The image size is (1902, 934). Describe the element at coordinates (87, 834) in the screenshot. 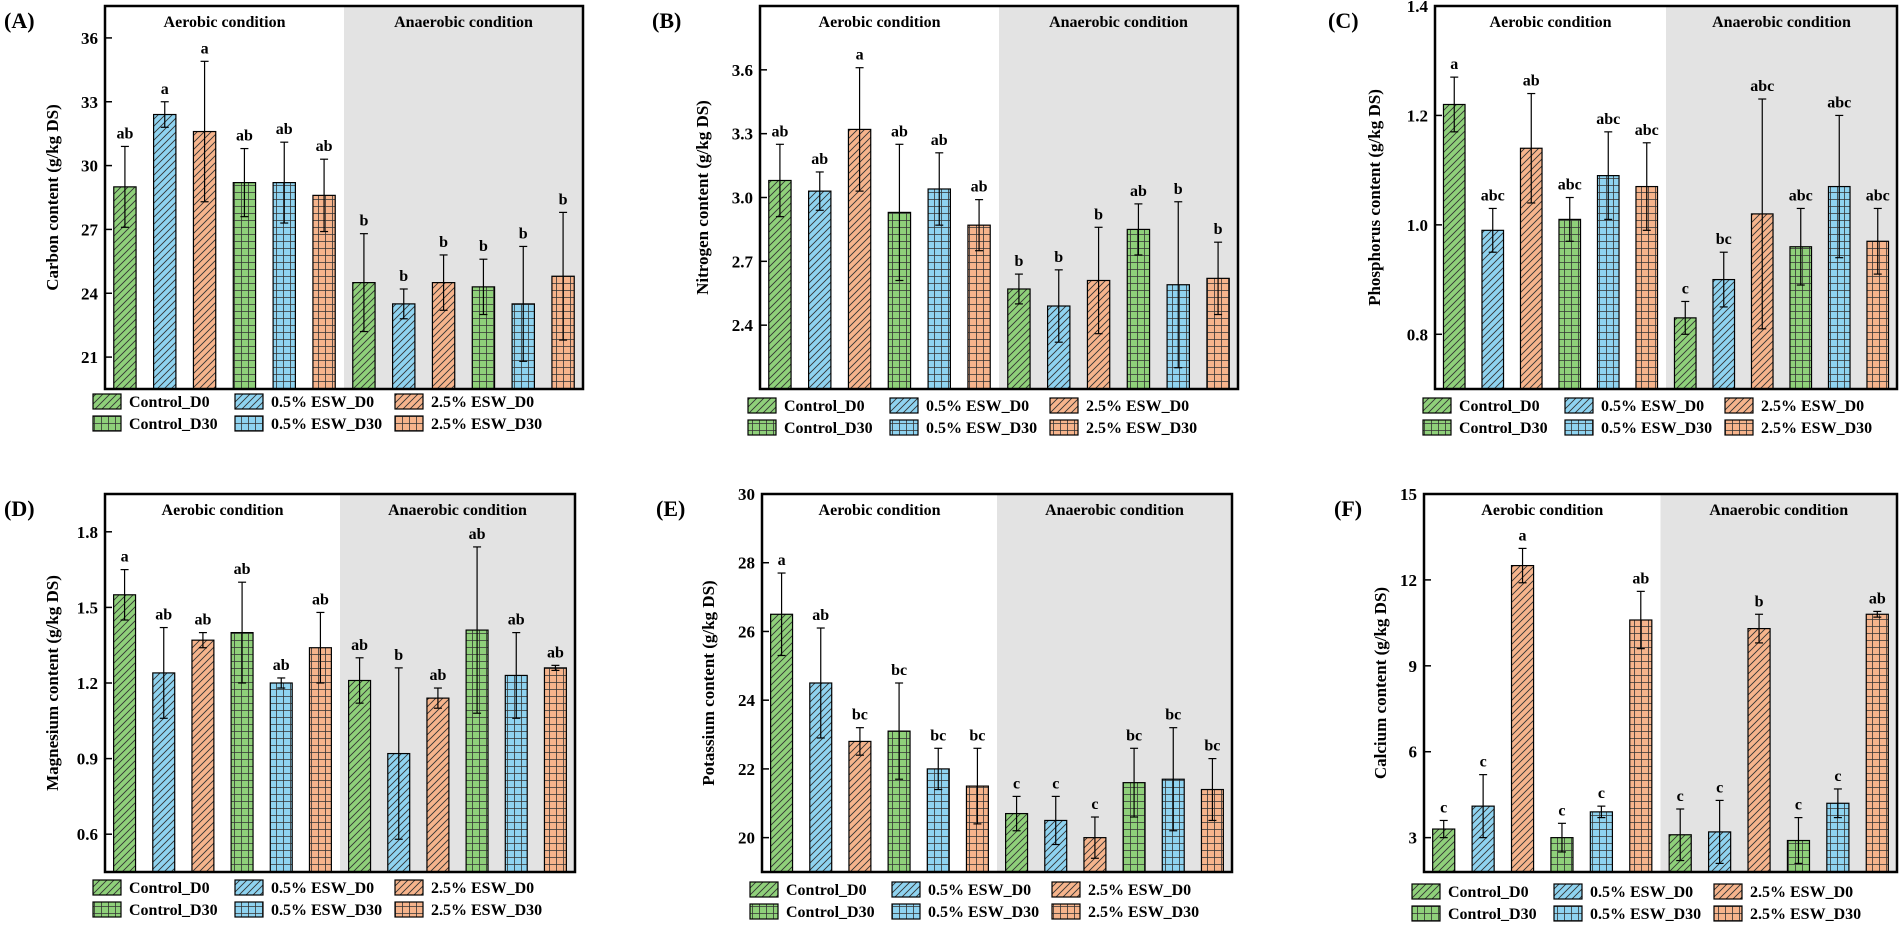

I see `y-tick-label: 0.6` at that location.